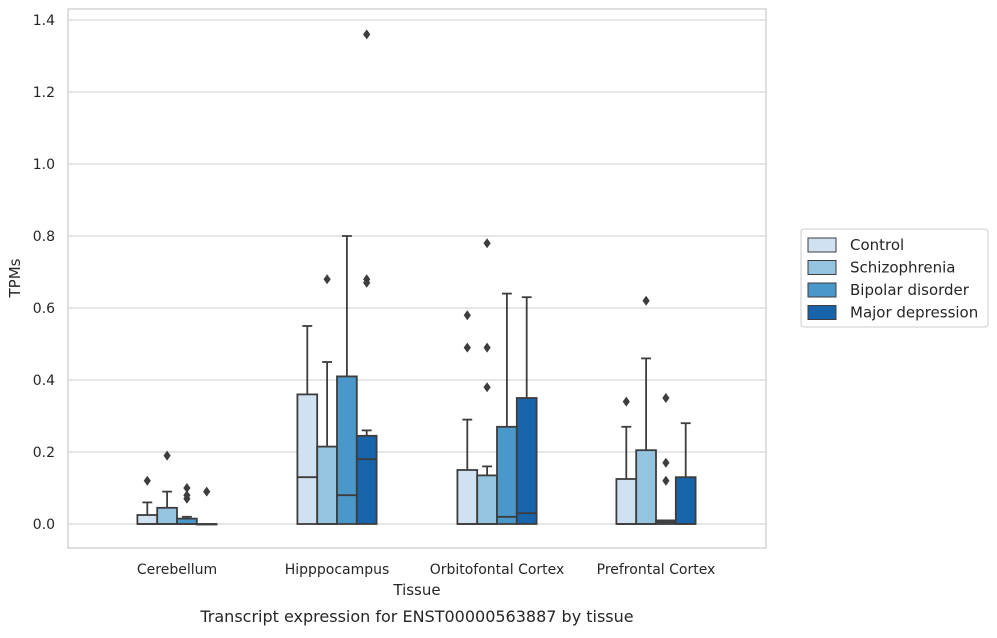  Describe the element at coordinates (44, 273) in the screenshot. I see `y-tick-labels: 0.0 0.2 0.4 0.6 0.8 1.0 1.2 1.4` at that location.